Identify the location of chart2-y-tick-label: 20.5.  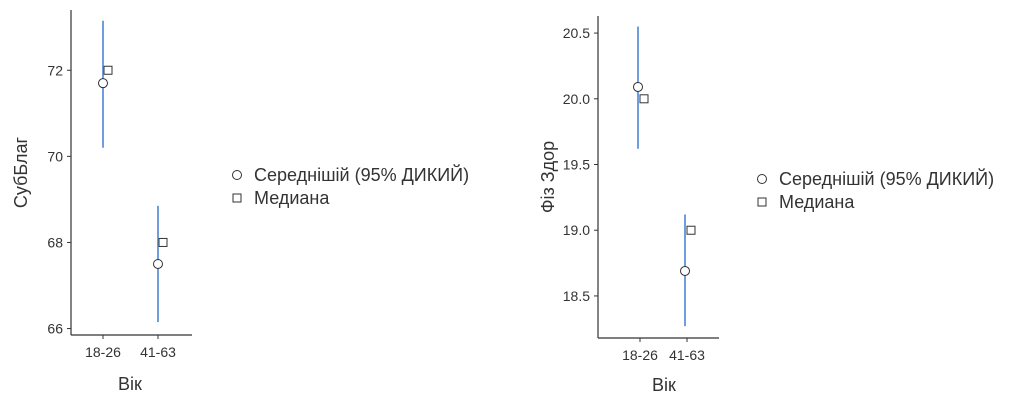
(576, 33).